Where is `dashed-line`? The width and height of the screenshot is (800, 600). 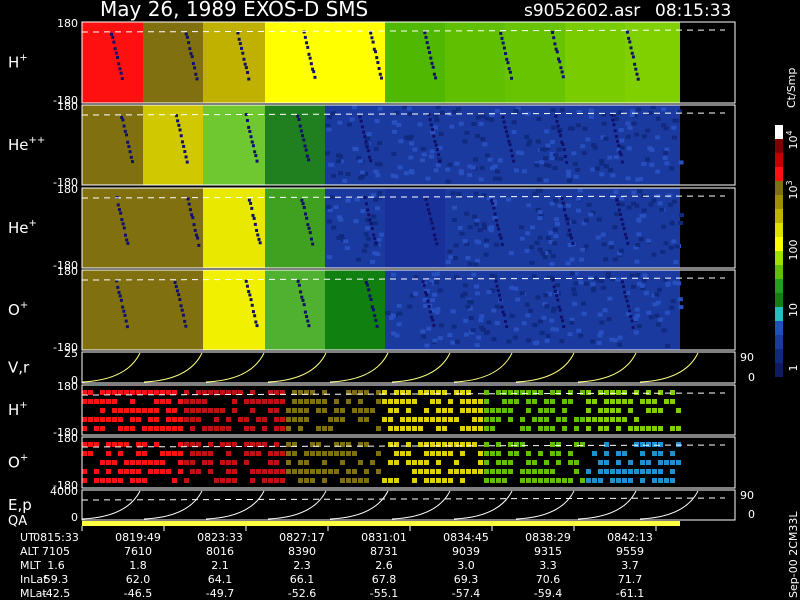
dashed-line is located at coordinates (403, 31).